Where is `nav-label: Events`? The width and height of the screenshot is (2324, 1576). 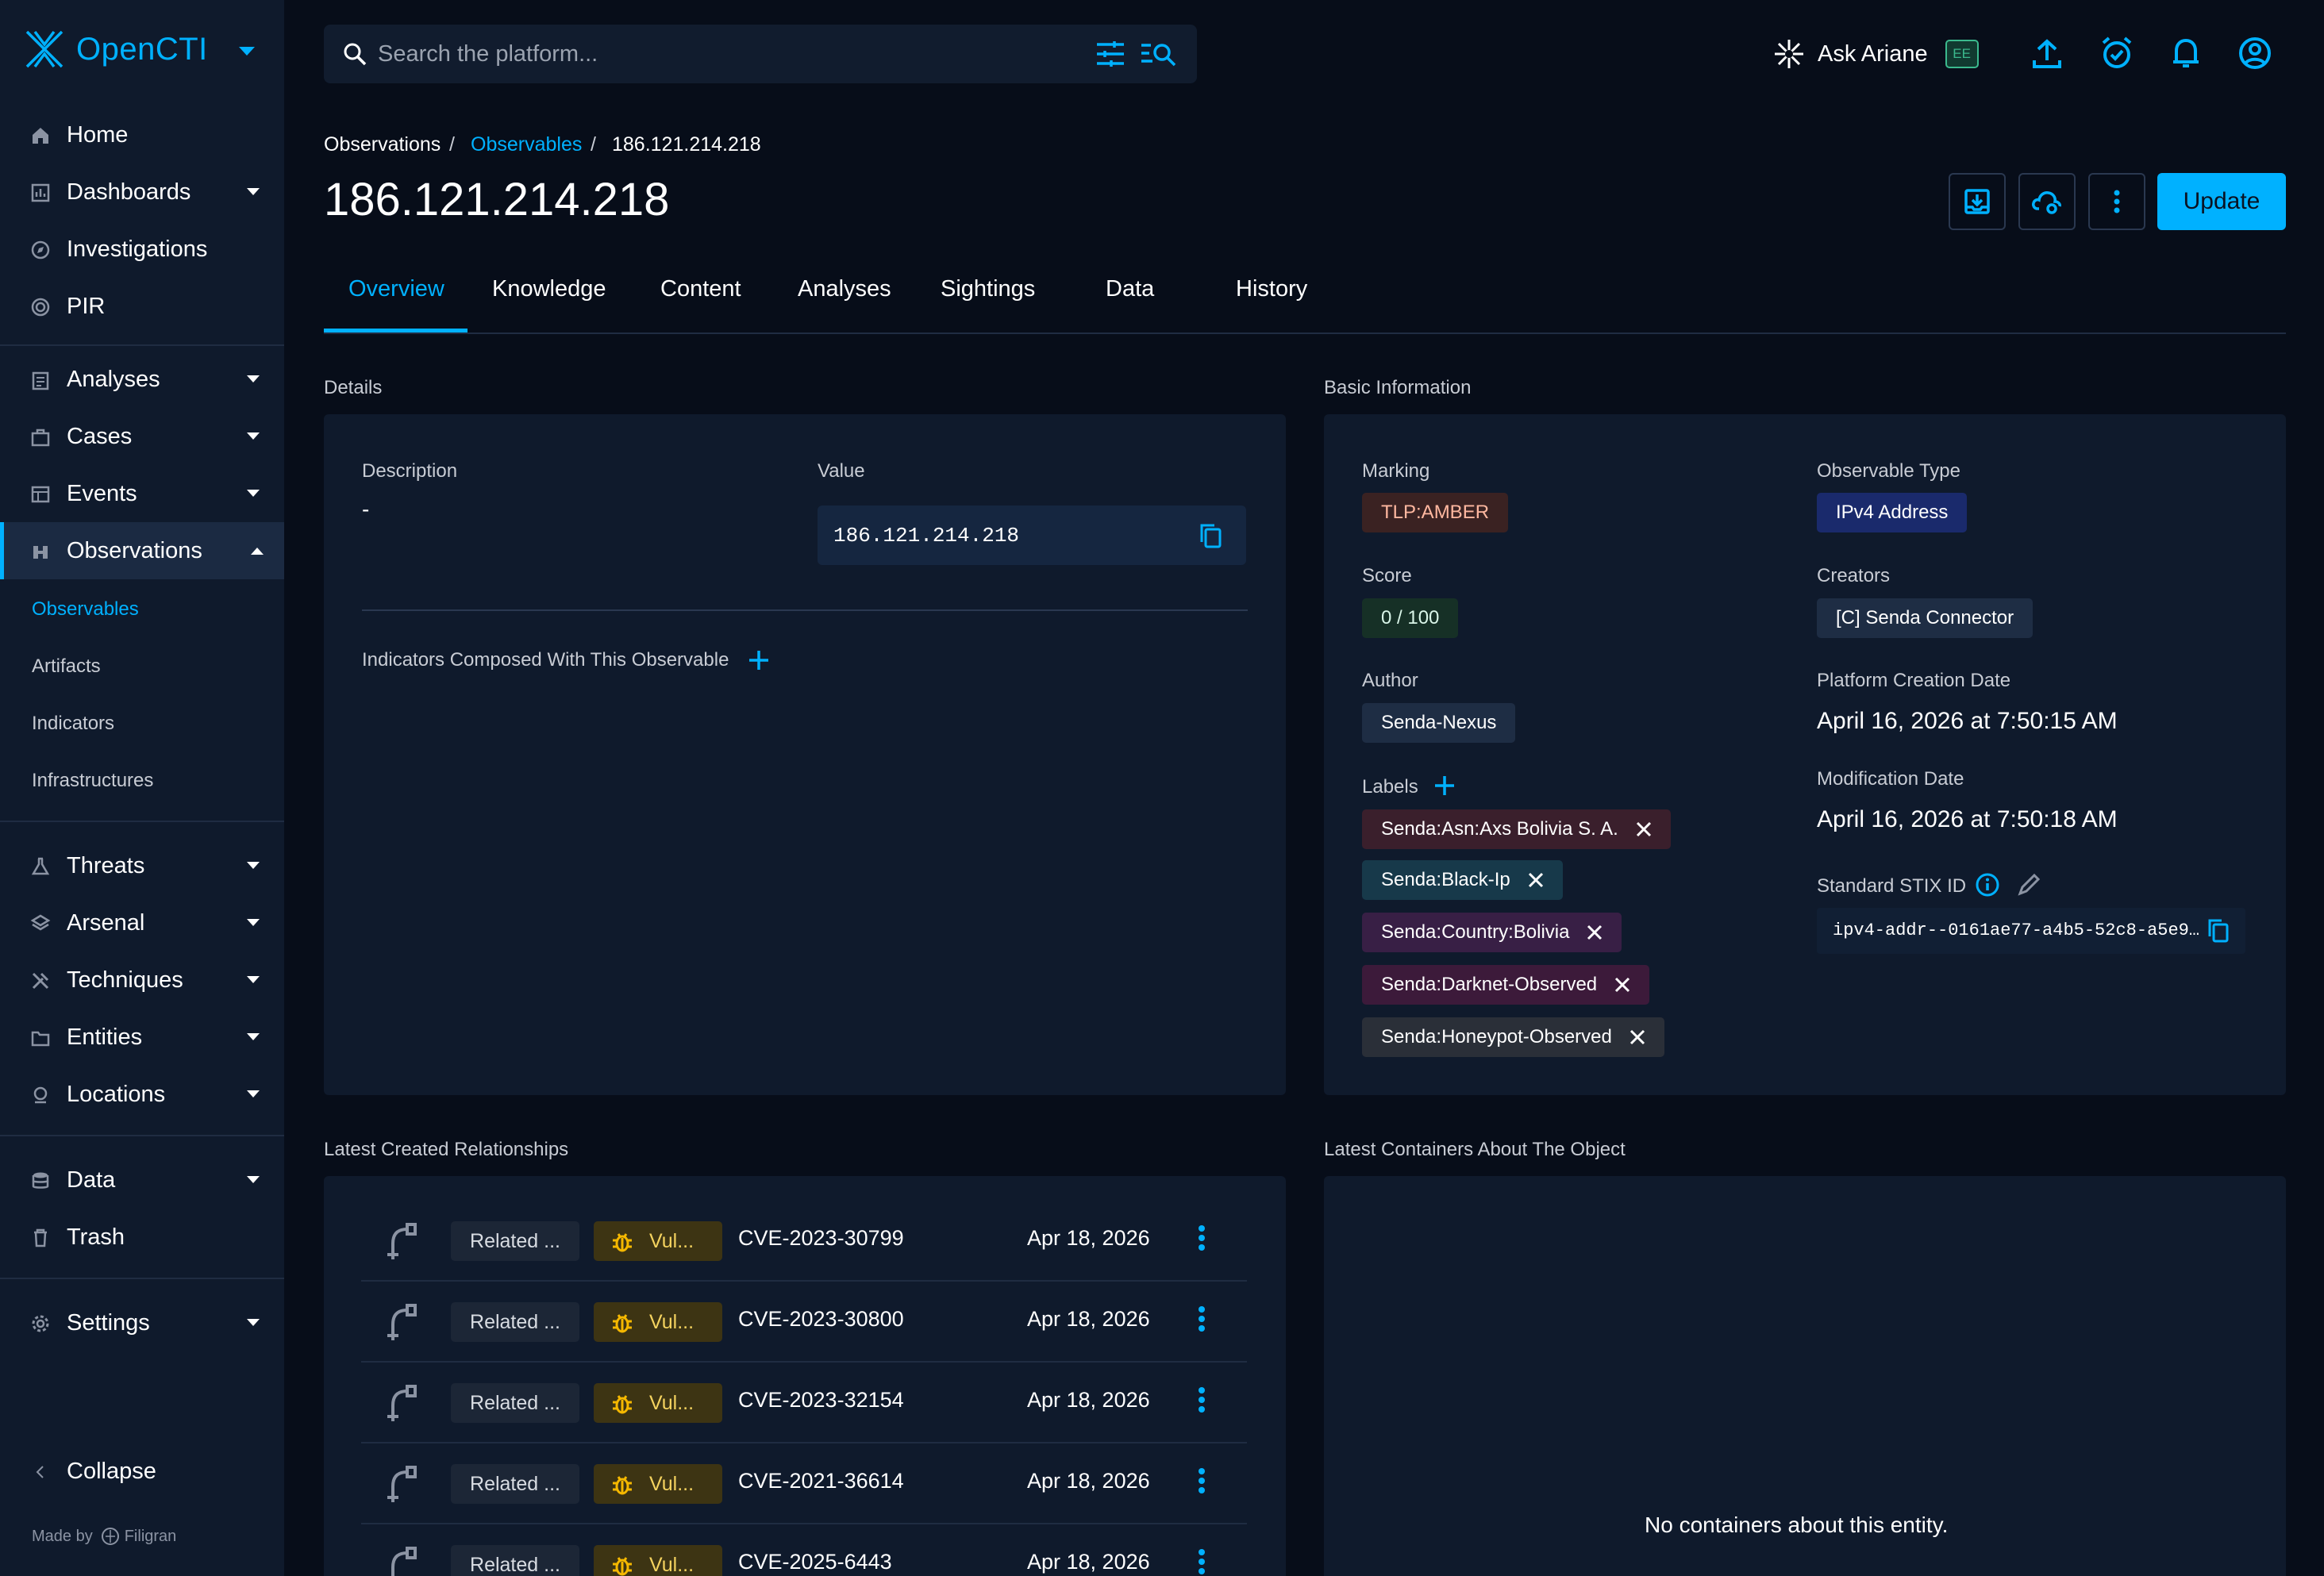
nav-label: Events is located at coordinates (102, 493).